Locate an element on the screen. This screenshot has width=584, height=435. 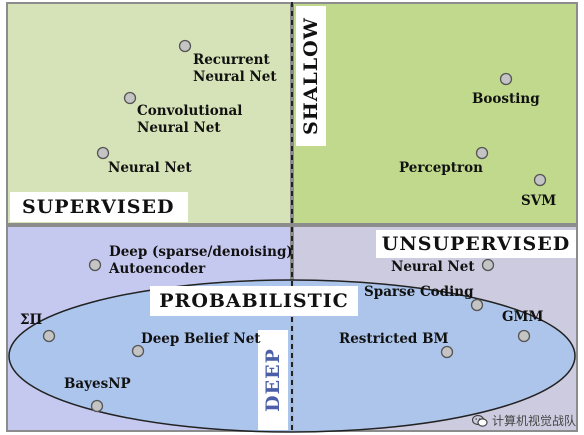
label-sigma-pi: ΣΠ is located at coordinates (31, 320).